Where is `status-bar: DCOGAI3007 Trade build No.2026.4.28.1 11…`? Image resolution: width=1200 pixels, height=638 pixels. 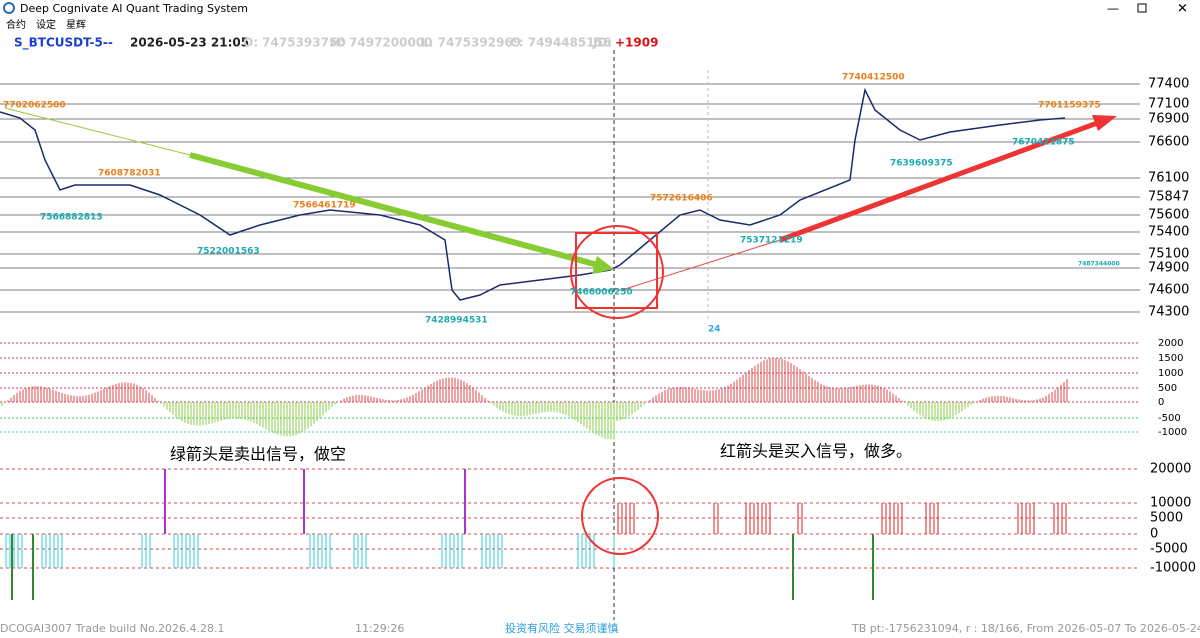 status-bar: DCOGAI3007 Trade build No.2026.4.28.1 11… is located at coordinates (600, 628).